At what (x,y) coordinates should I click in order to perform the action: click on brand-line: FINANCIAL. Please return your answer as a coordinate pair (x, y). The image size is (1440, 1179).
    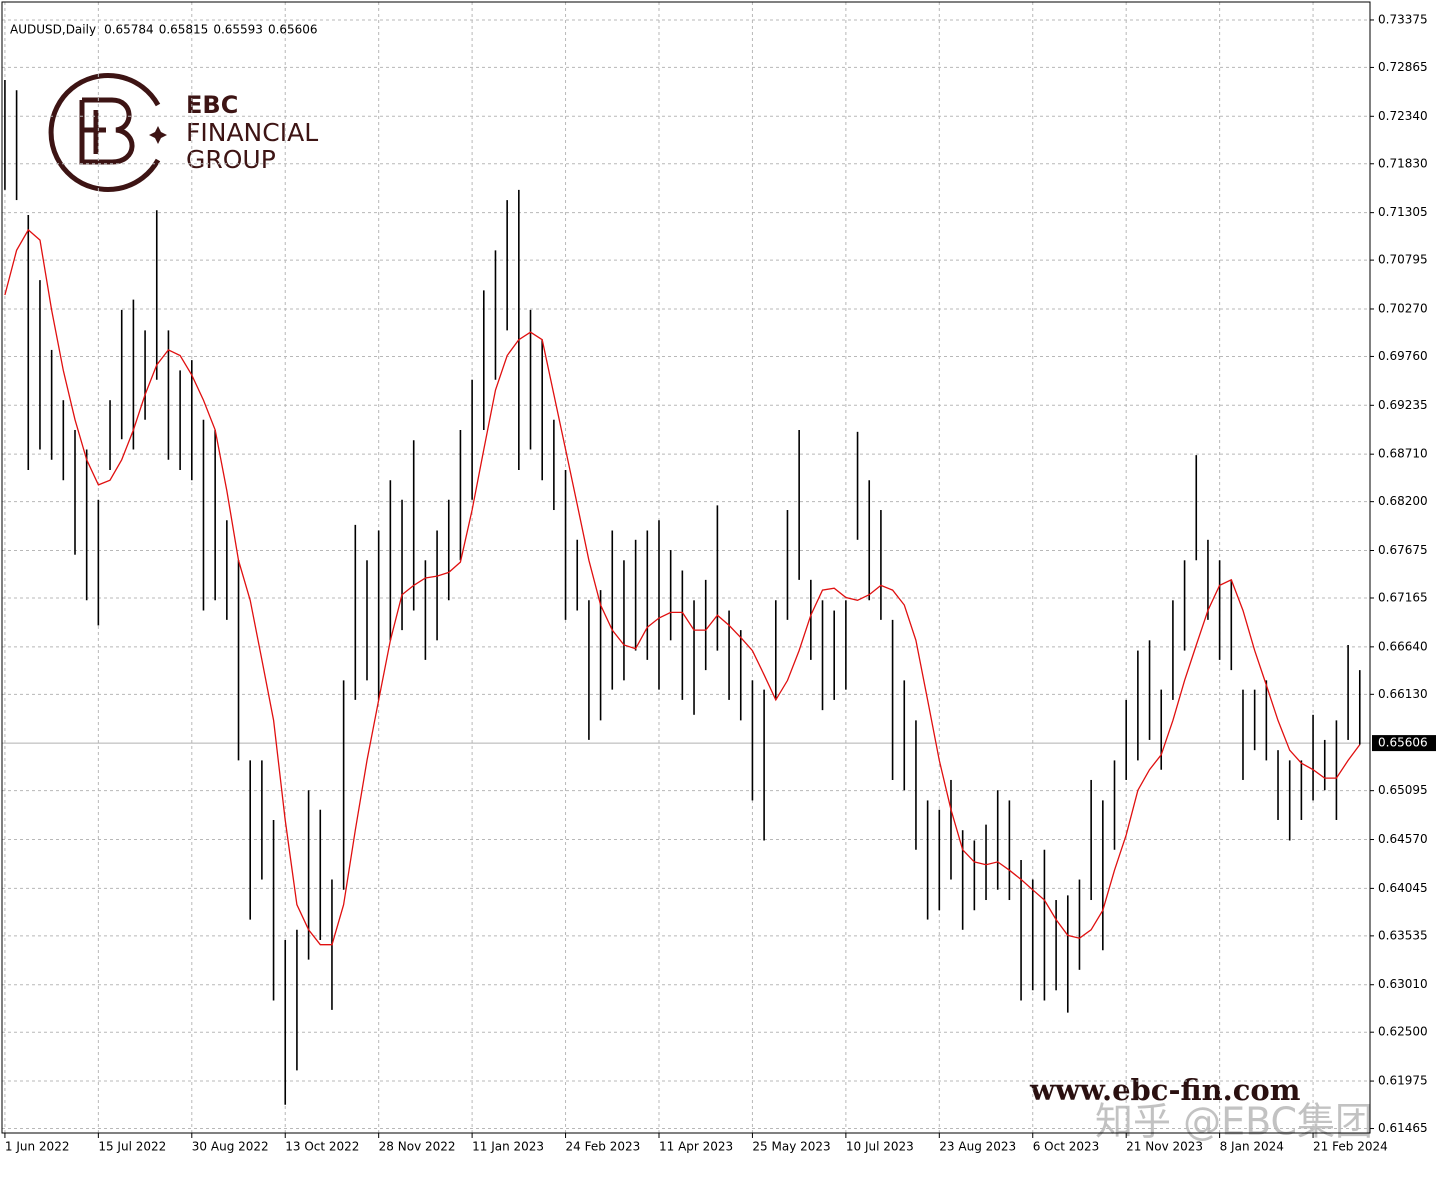
    Looking at the image, I should click on (252, 132).